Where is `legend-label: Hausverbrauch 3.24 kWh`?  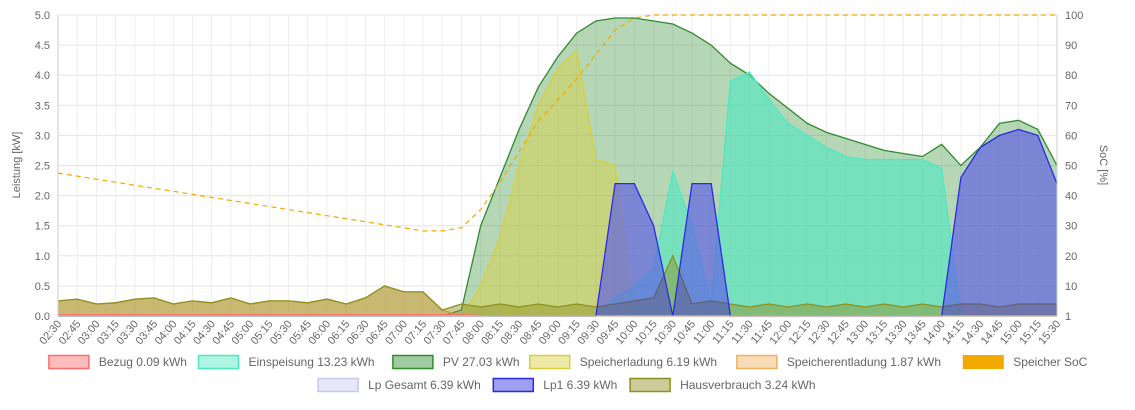
legend-label: Hausverbrauch 3.24 kWh is located at coordinates (747, 385).